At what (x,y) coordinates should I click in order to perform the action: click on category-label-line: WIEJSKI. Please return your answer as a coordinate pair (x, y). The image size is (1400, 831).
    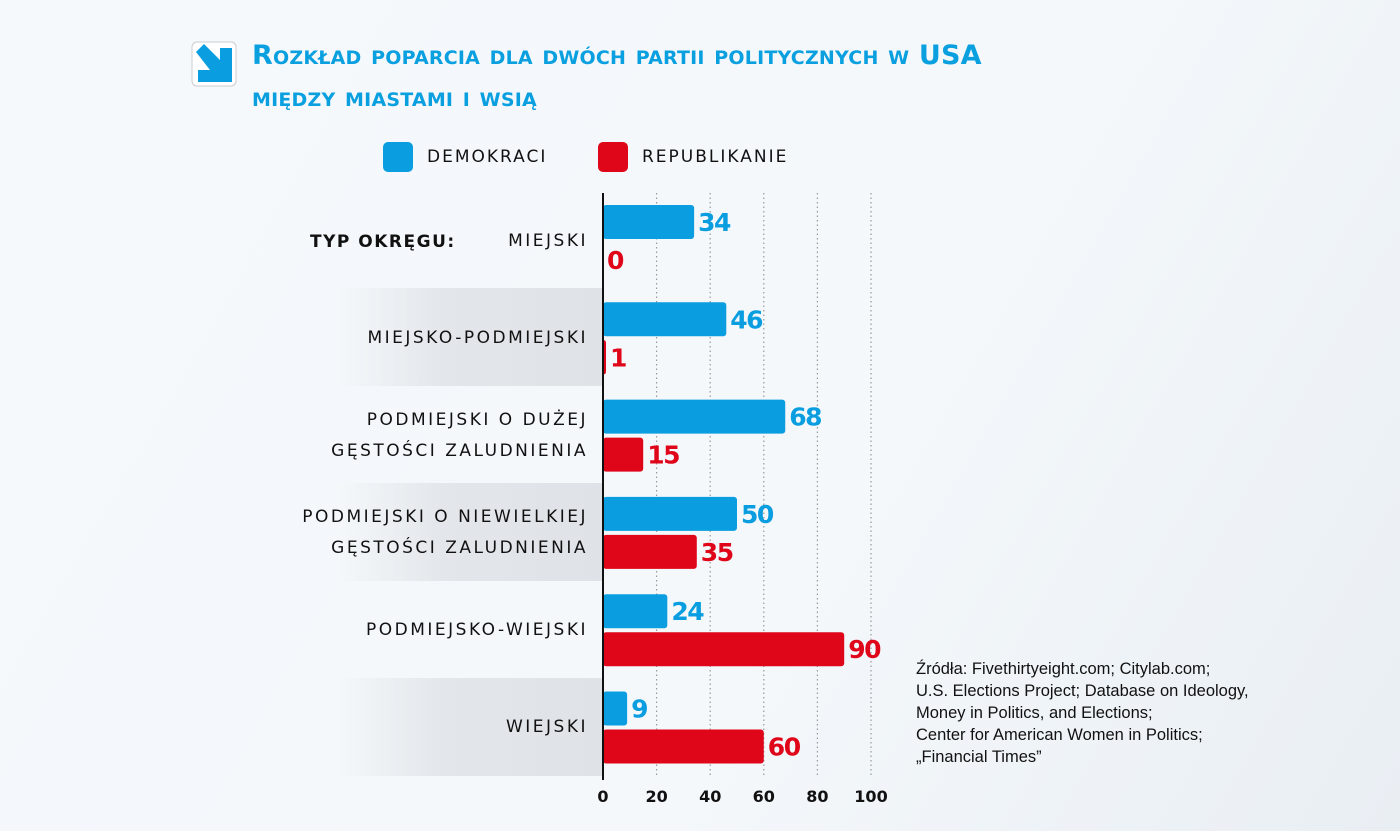
    Looking at the image, I should click on (546, 727).